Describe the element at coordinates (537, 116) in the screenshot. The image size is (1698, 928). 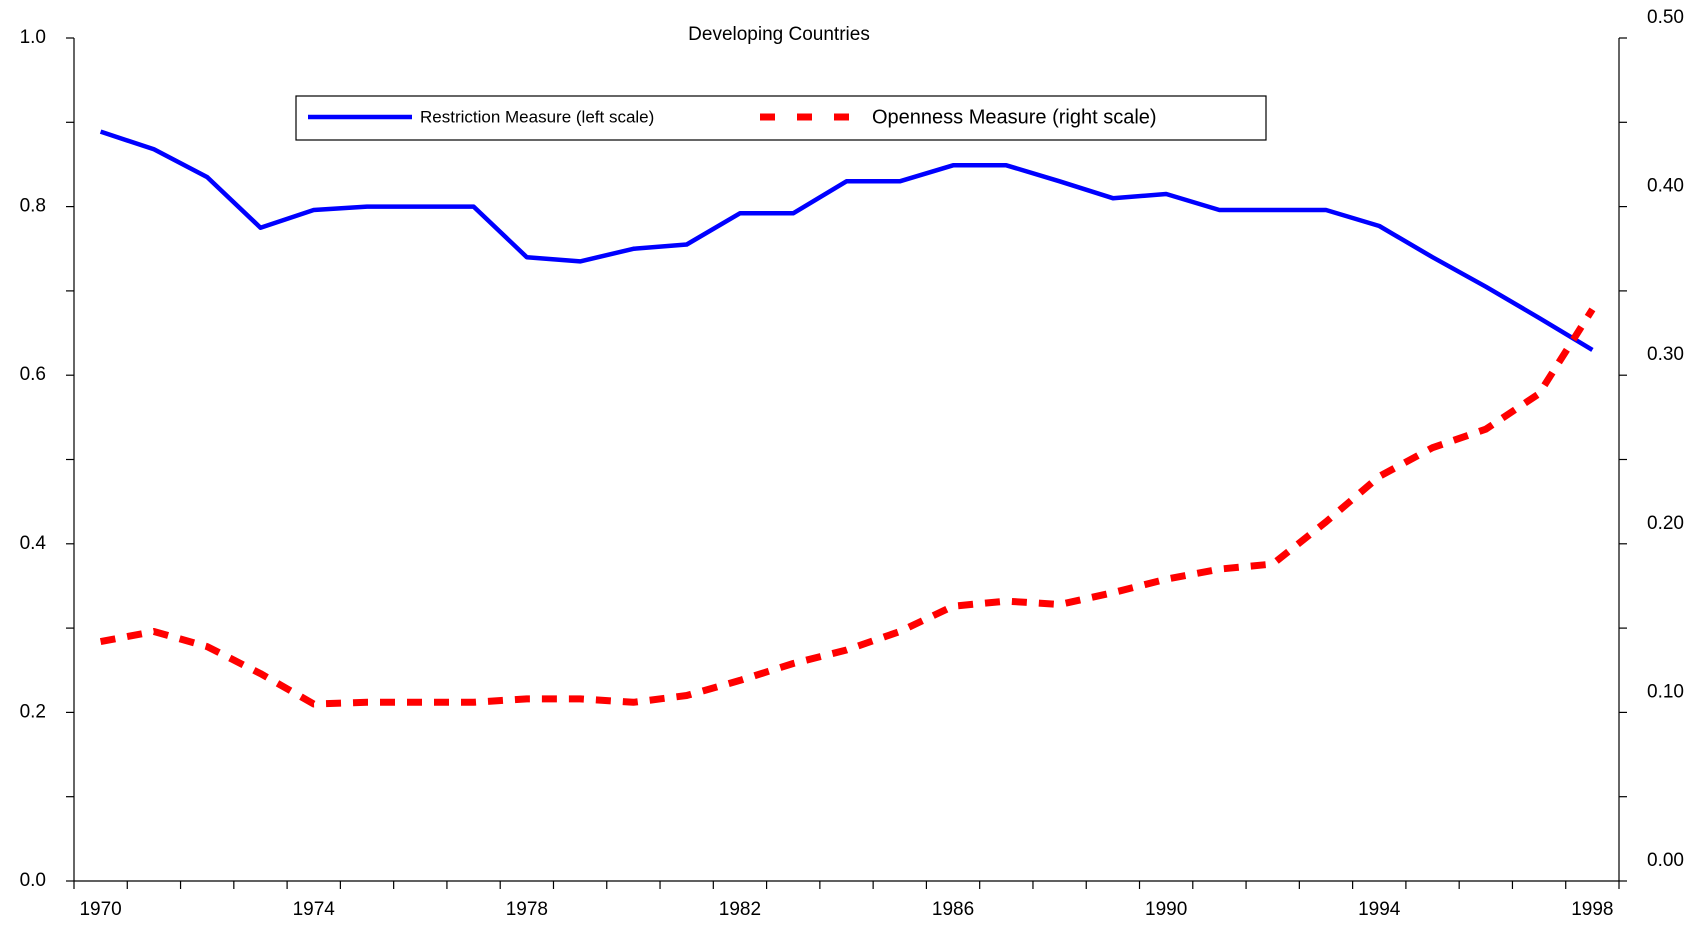
I see `legend-label: Restriction Measure (left scale)` at that location.